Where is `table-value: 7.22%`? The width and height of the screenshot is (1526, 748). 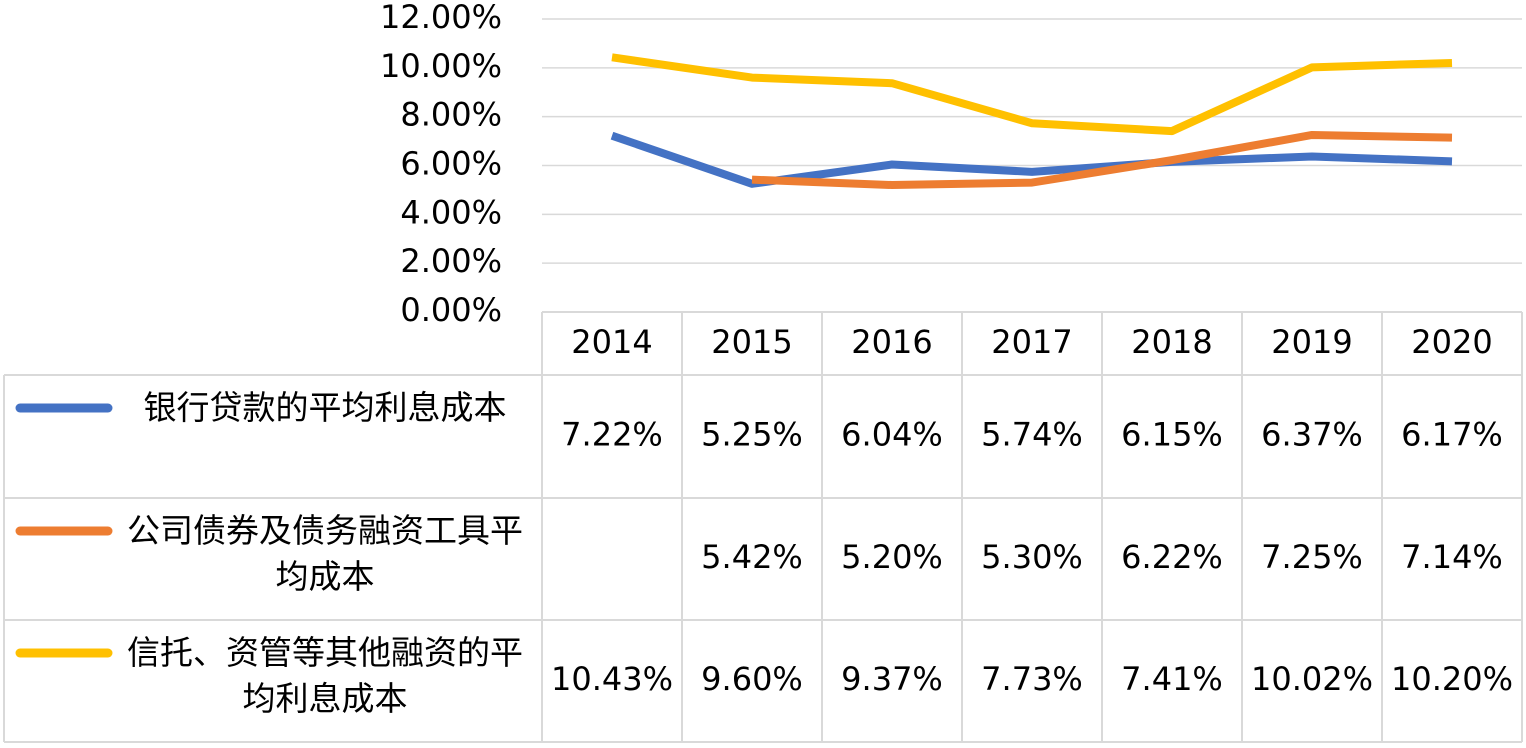 table-value: 7.22% is located at coordinates (612, 435).